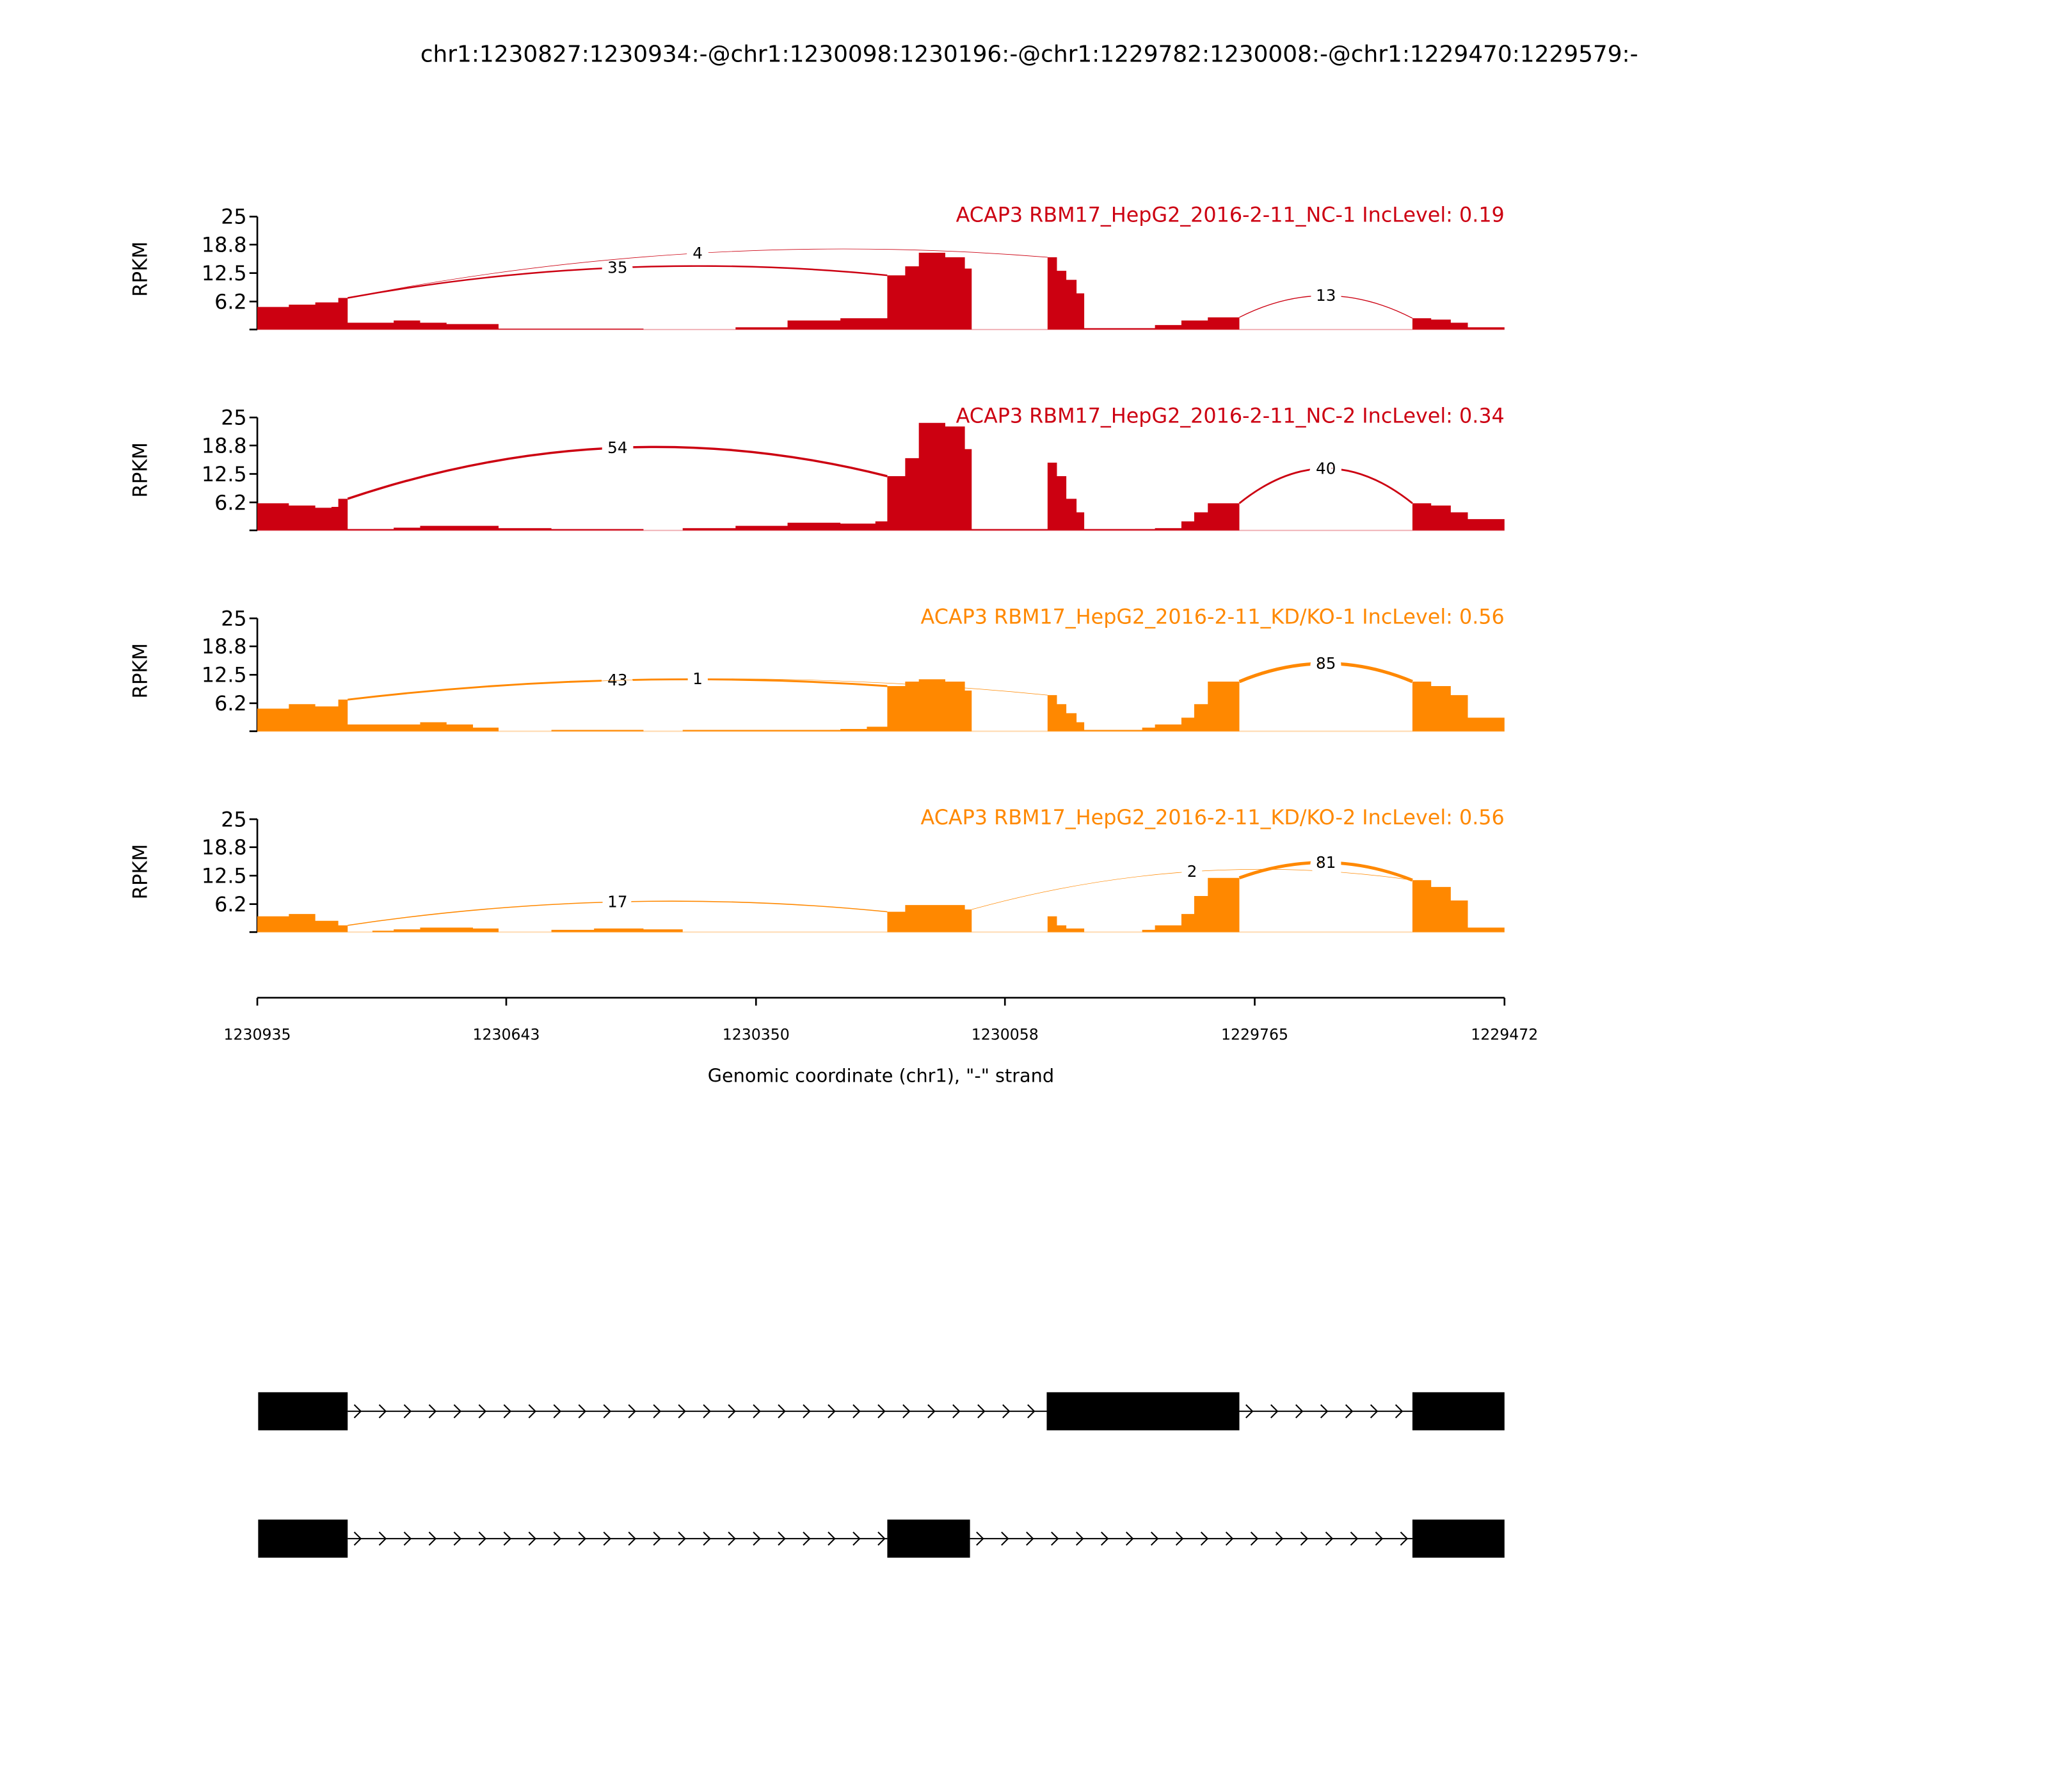 This screenshot has width=2048, height=1792. What do you see at coordinates (1504, 1035) in the screenshot?
I see `x-tick-label: 1229472` at bounding box center [1504, 1035].